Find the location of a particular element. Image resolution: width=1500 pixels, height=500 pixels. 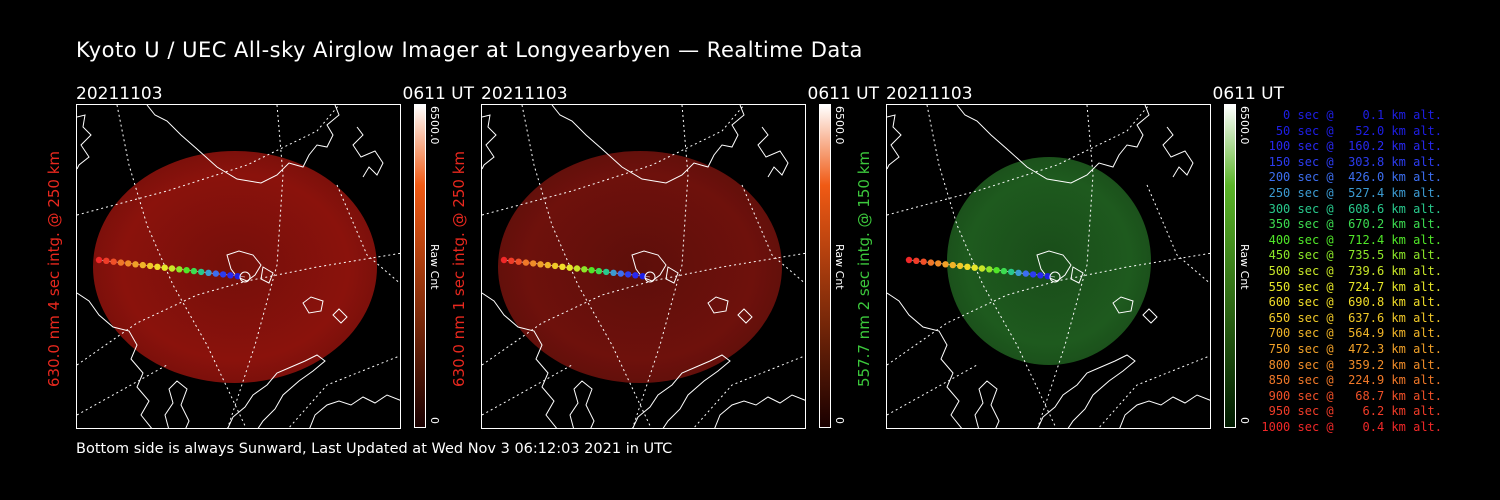

legend-entry: 500 sec @ 739.6 km alt. is located at coordinates (1351, 270).